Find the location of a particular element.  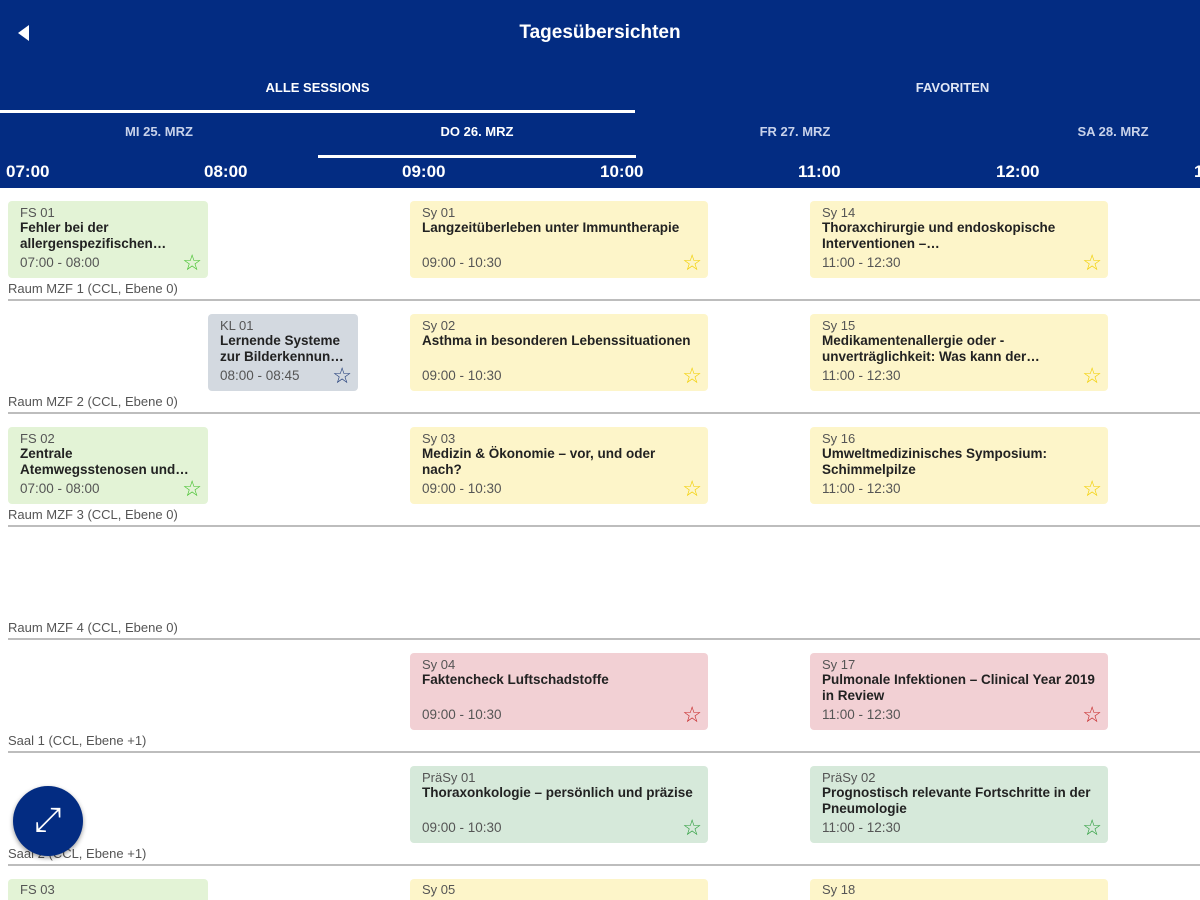

session-title: Asthma in besonderen Lebenssituationen is located at coordinates (556, 340).